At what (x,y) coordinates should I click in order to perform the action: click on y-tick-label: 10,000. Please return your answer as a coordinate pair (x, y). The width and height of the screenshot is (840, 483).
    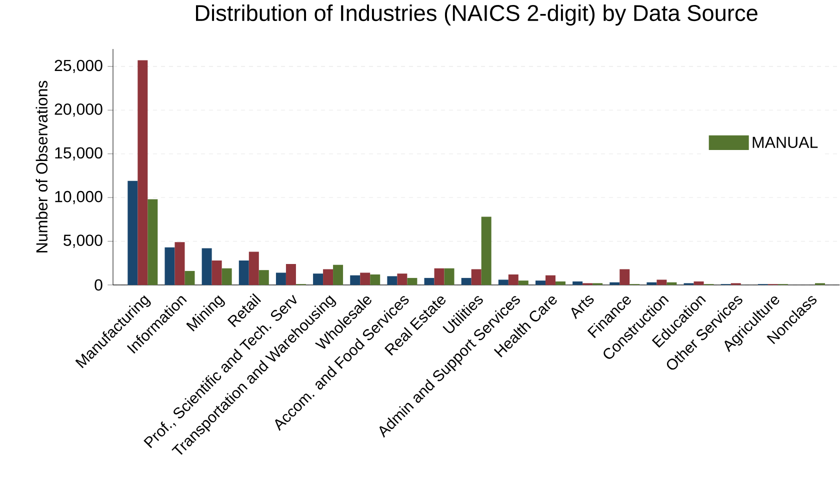
    Looking at the image, I should click on (78, 197).